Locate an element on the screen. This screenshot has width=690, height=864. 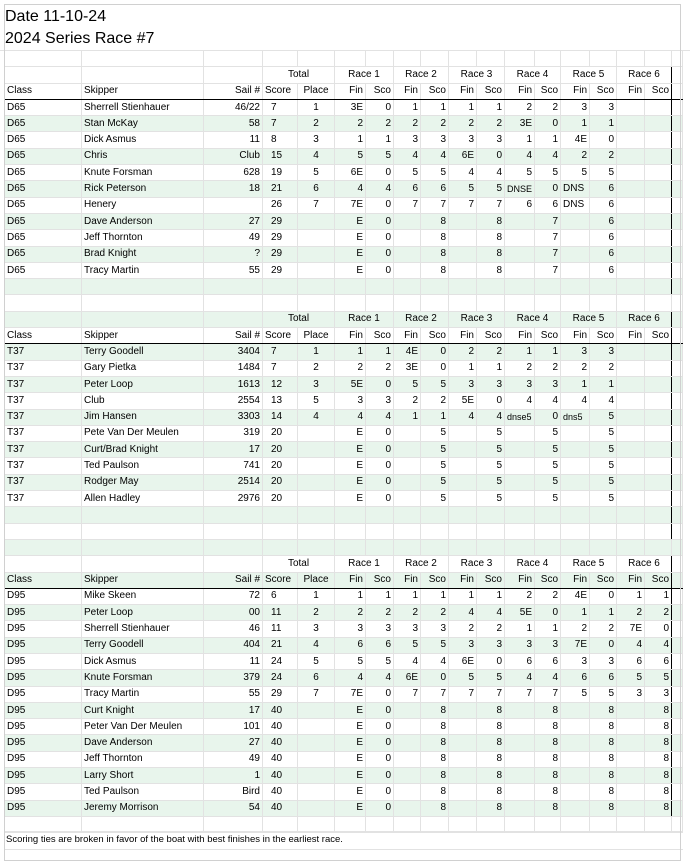
sail-number-cell: 379 is located at coordinates (233, 678).